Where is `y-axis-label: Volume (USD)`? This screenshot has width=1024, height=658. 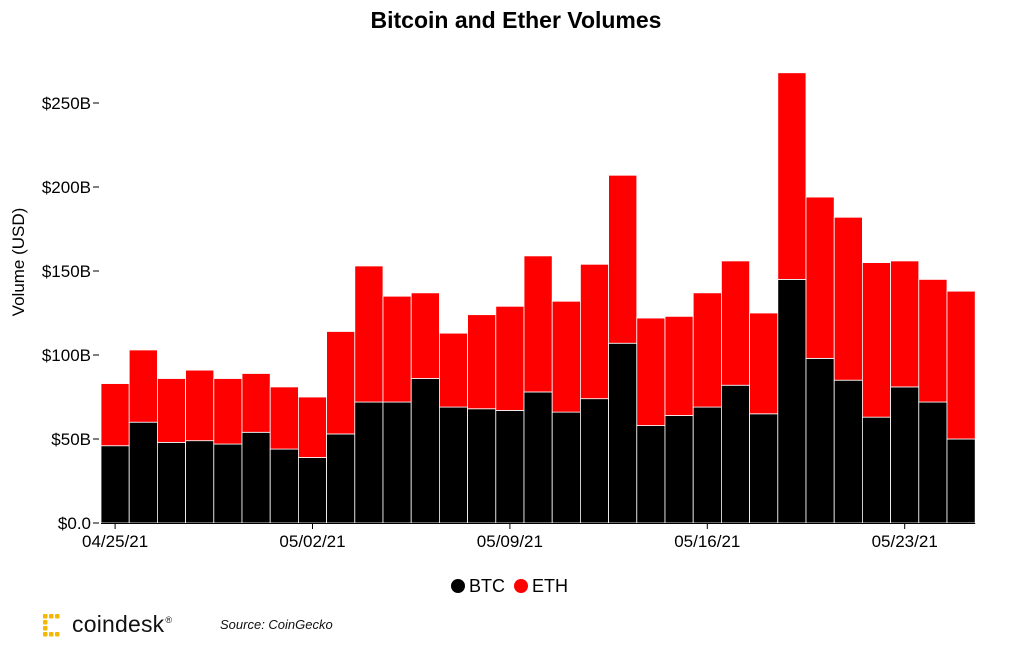 y-axis-label: Volume (USD) is located at coordinates (18, 262).